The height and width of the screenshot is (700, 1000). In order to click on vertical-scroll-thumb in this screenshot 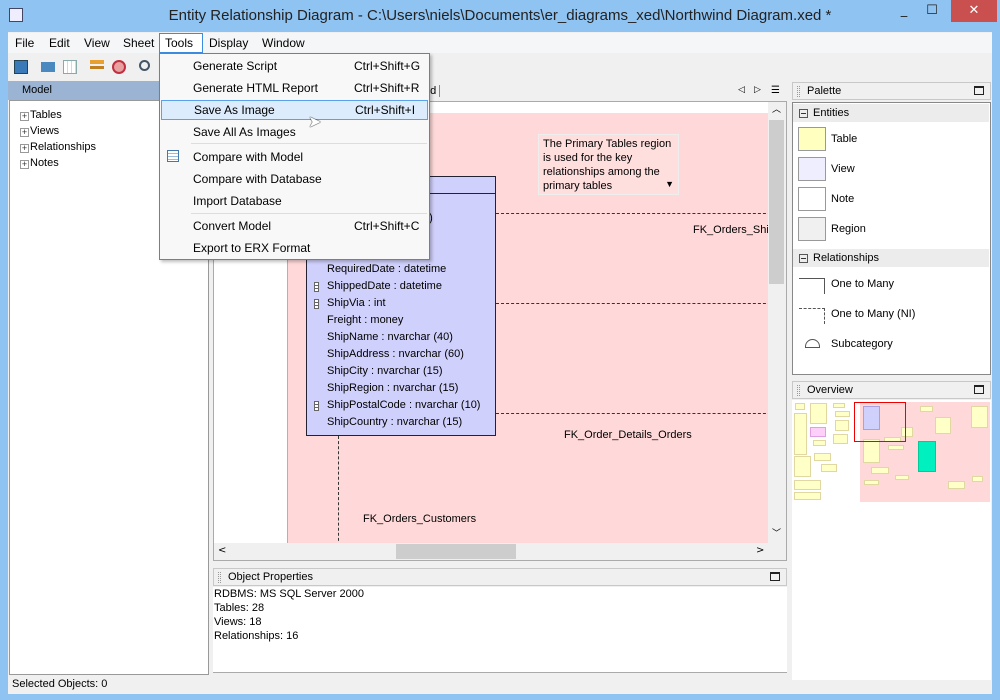, I will do `click(776, 202)`.